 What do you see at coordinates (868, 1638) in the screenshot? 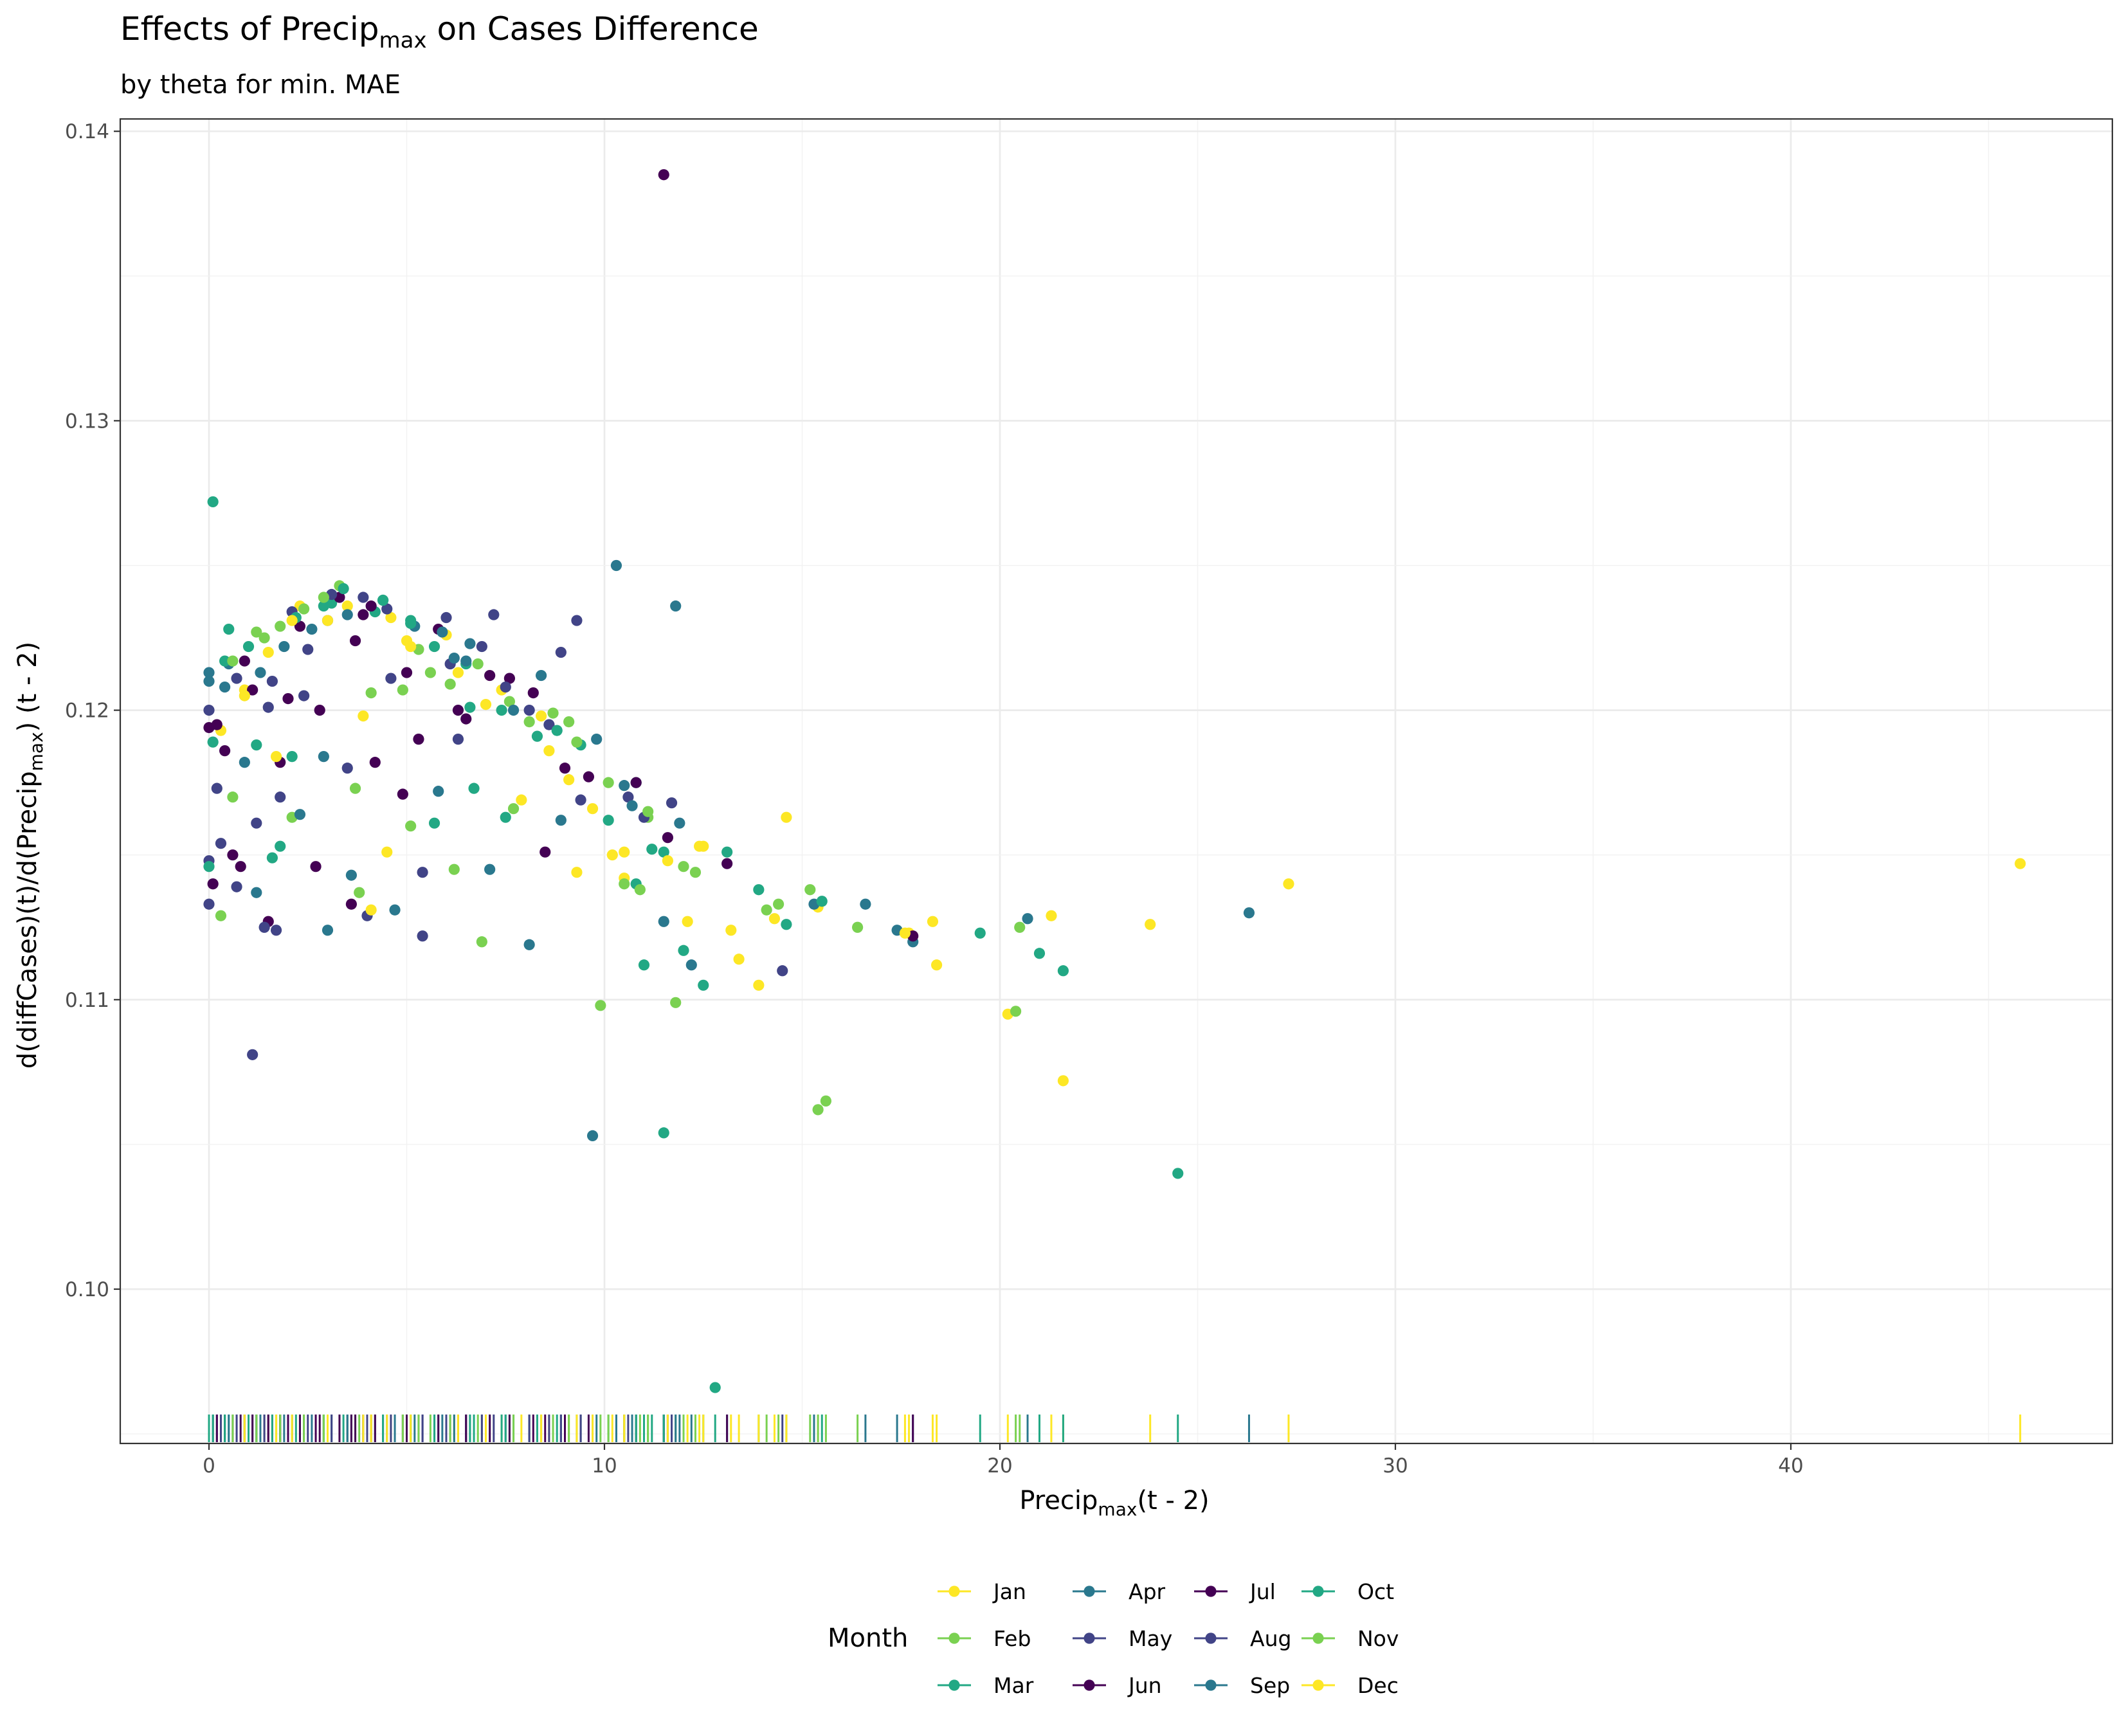
I see `legend-title: Month` at bounding box center [868, 1638].